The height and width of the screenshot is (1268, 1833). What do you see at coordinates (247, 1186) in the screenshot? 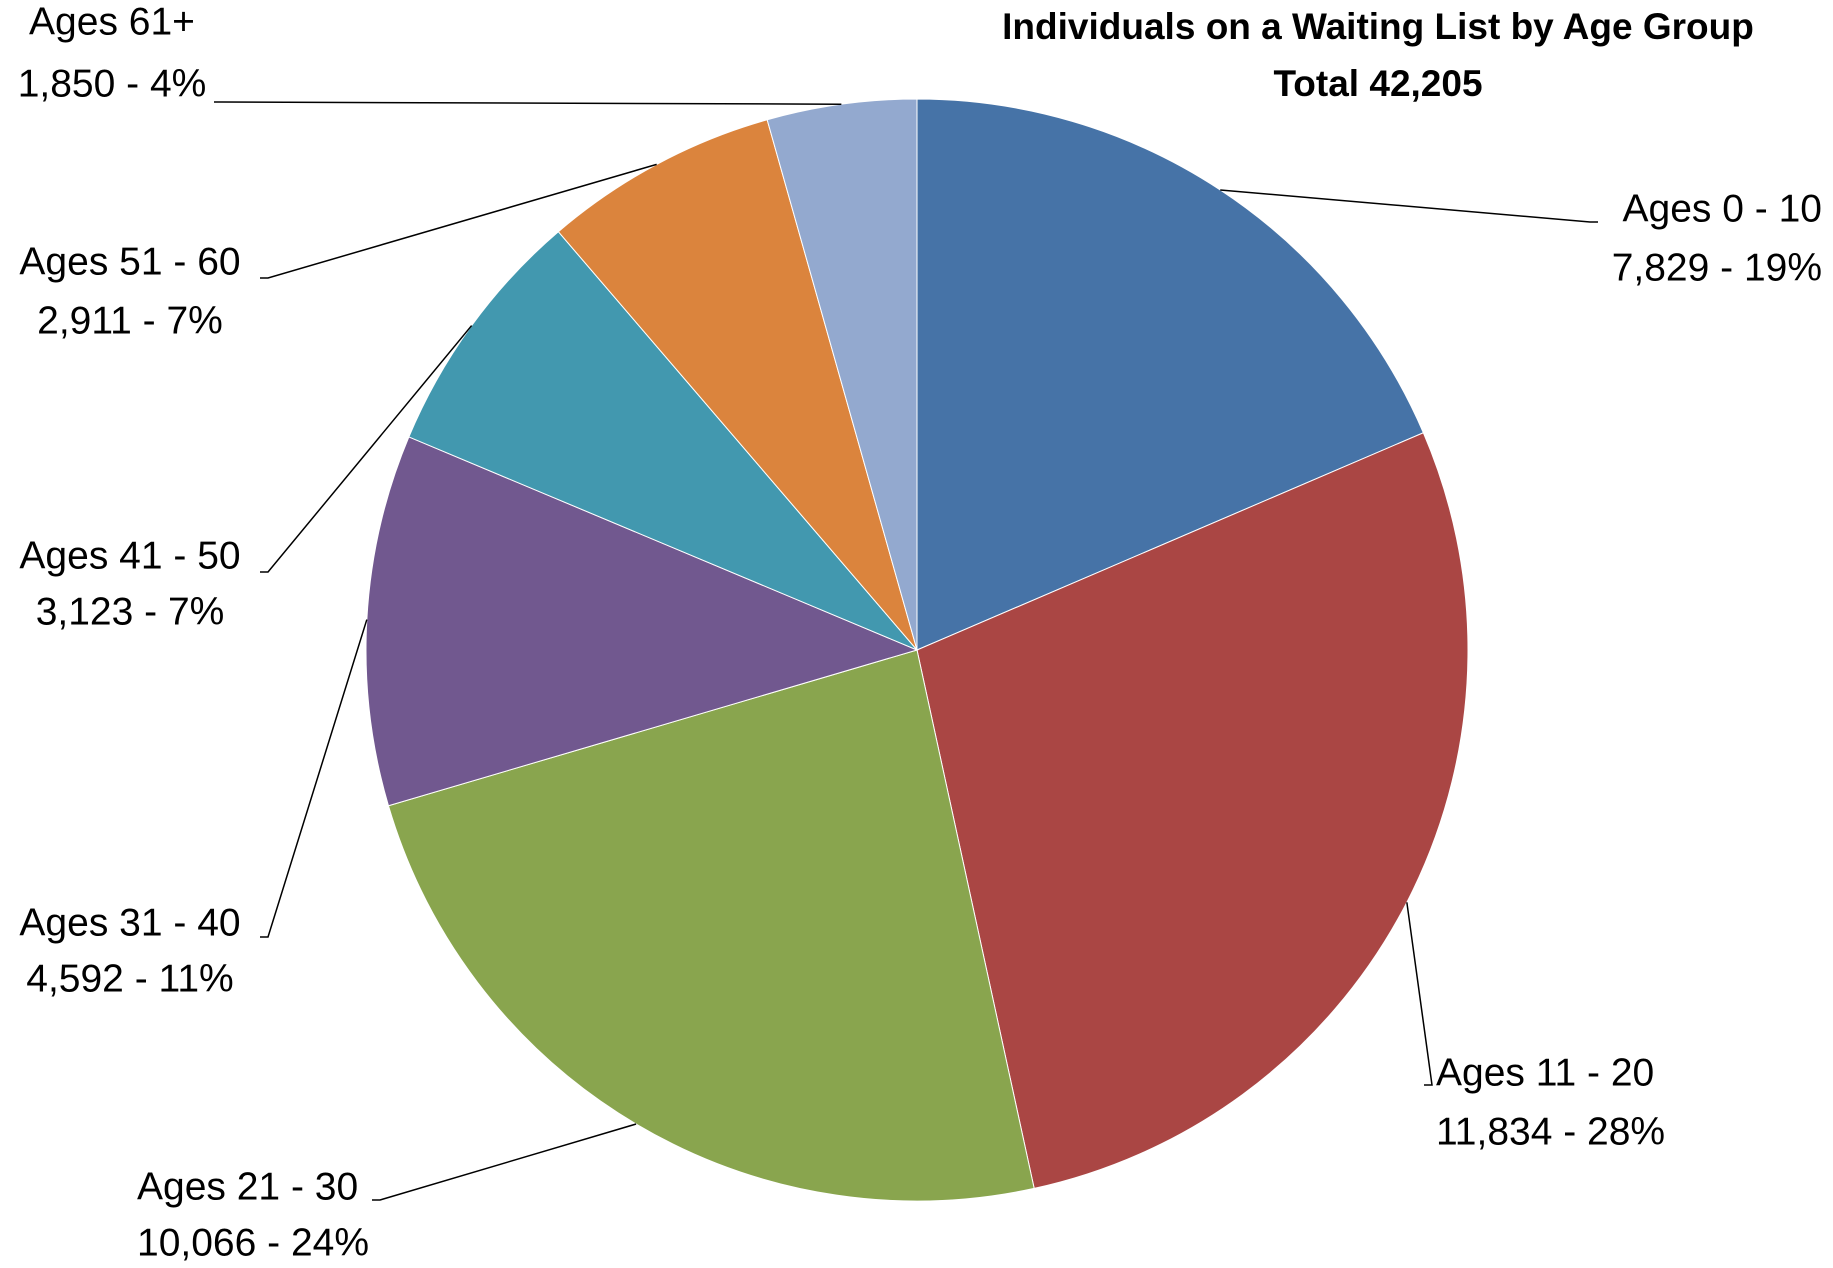
I see `data-label-category: Ages 21 - 30` at bounding box center [247, 1186].